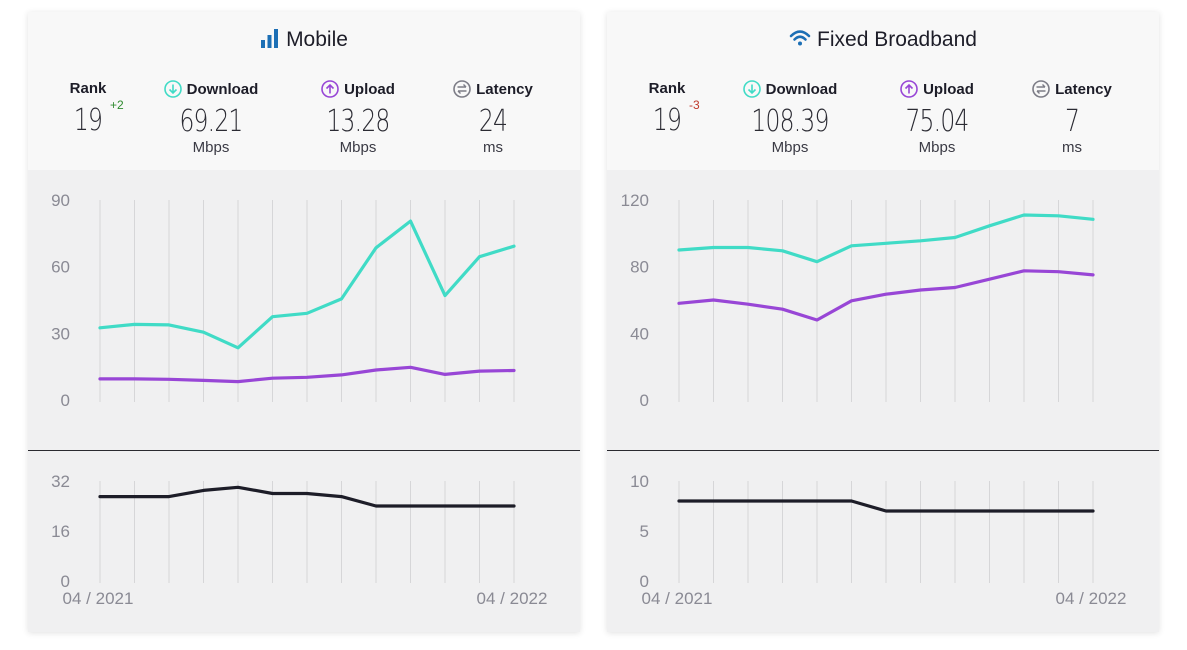 The height and width of the screenshot is (650, 1187). Describe the element at coordinates (1072, 121) in the screenshot. I see `latency-value: 7` at that location.